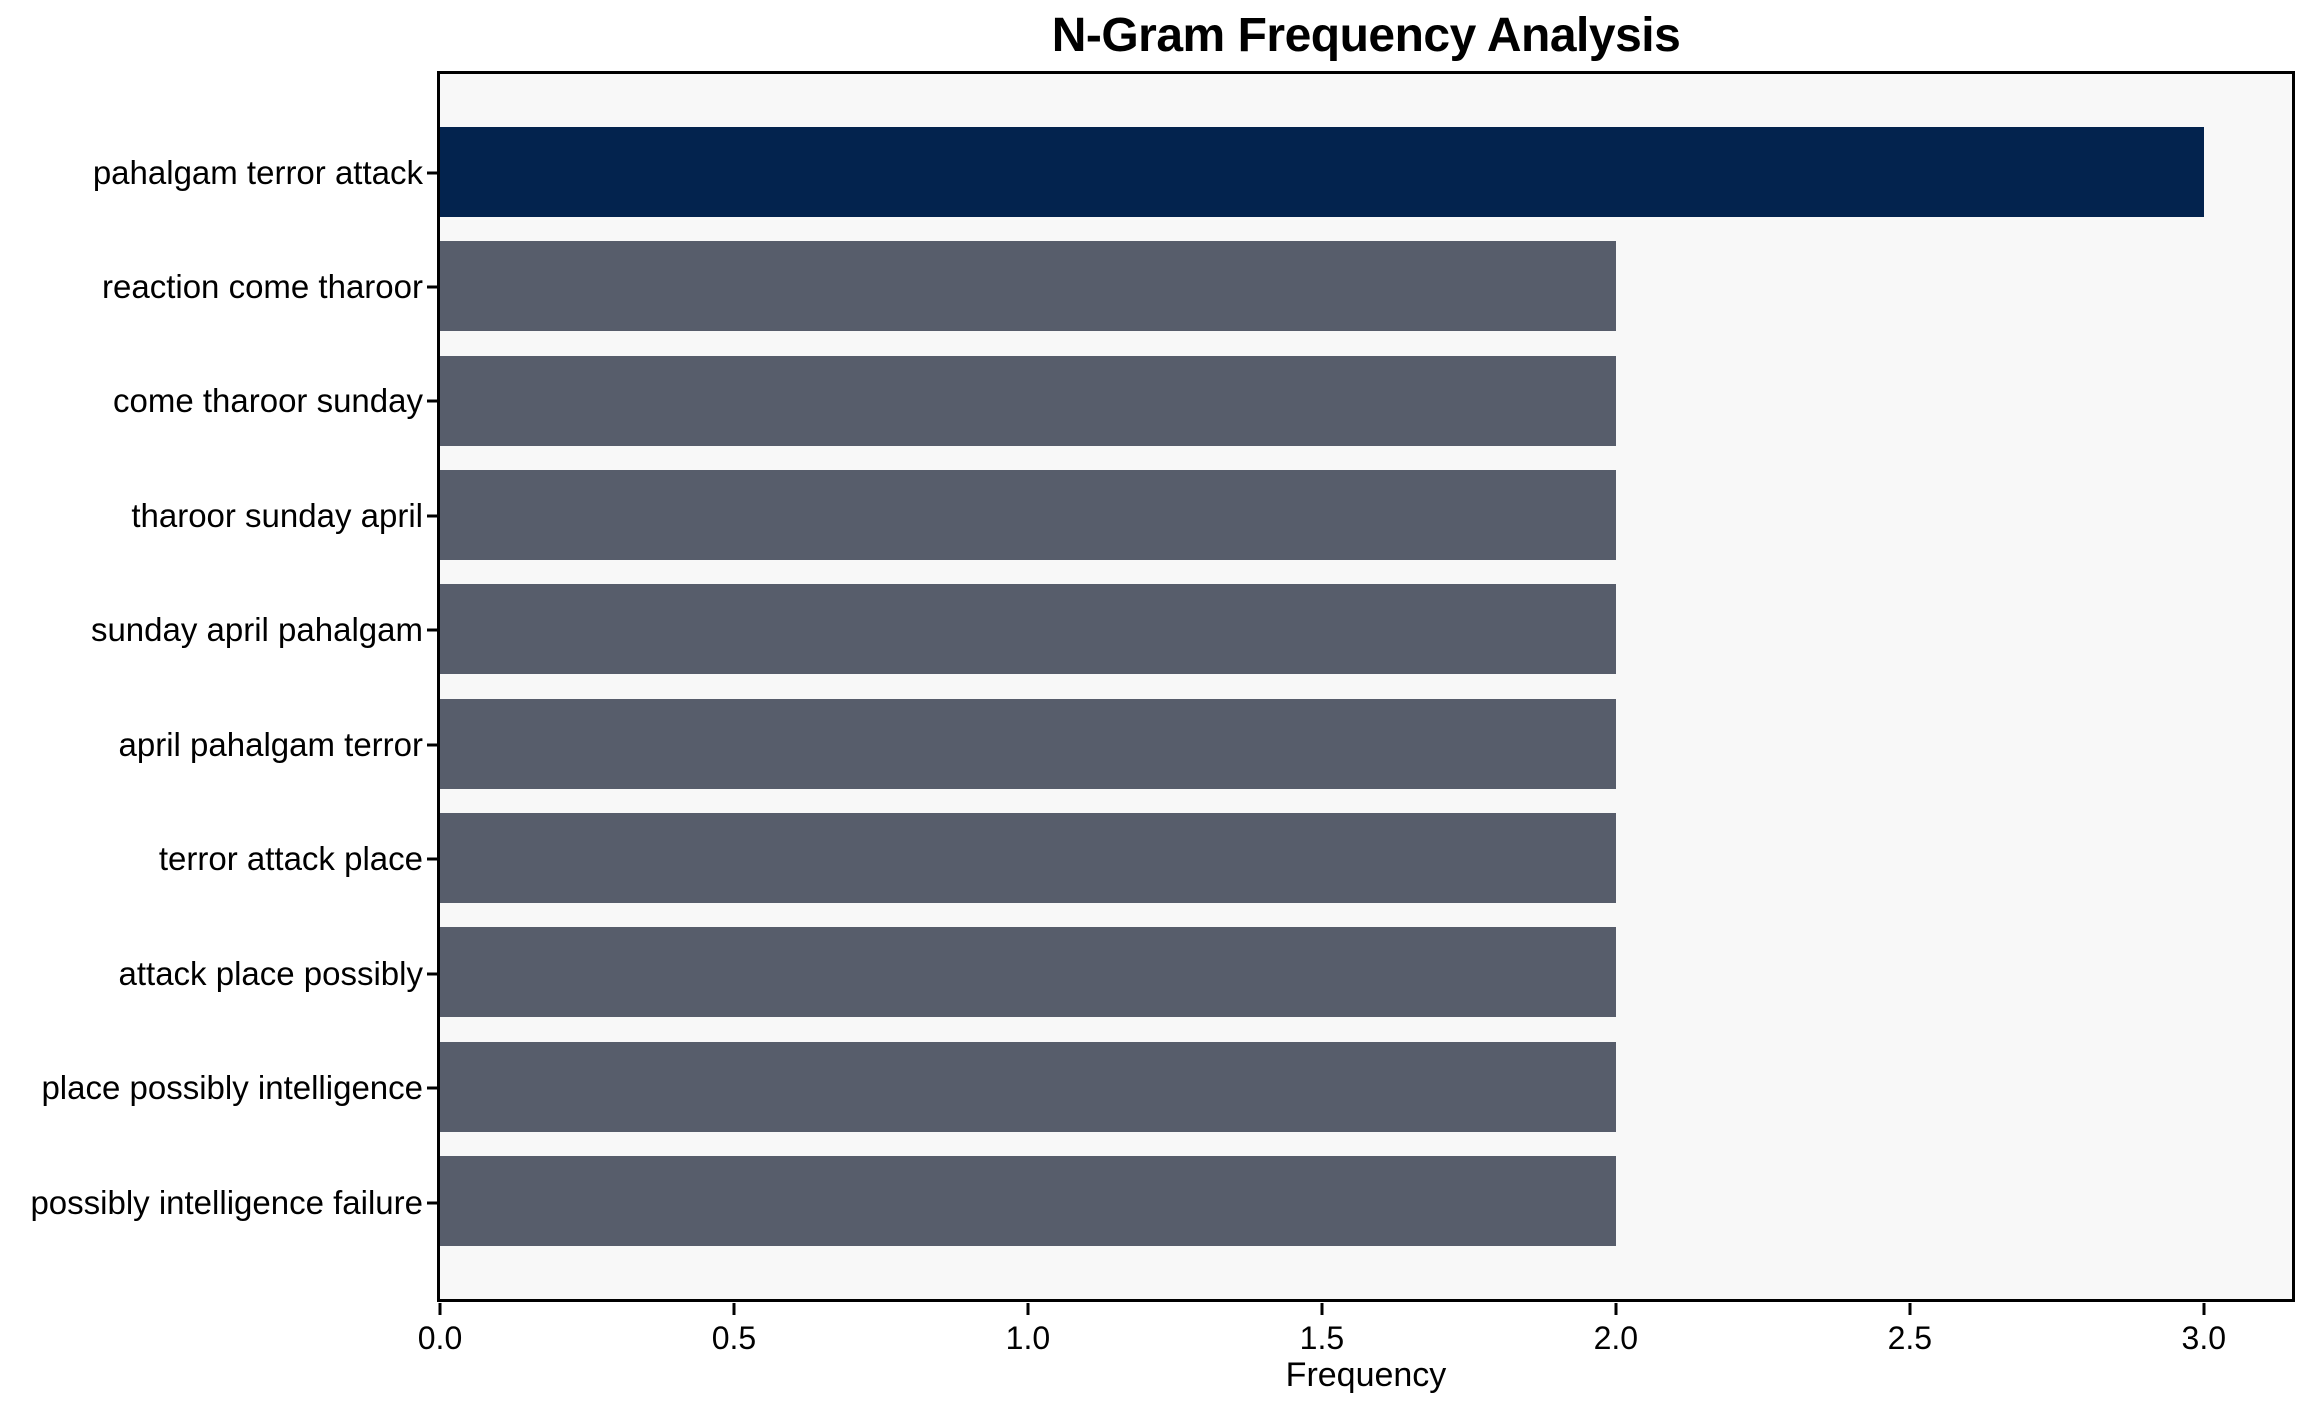 The width and height of the screenshot is (2316, 1414). What do you see at coordinates (1910, 1338) in the screenshot?
I see `x-tick-label: 2.5` at bounding box center [1910, 1338].